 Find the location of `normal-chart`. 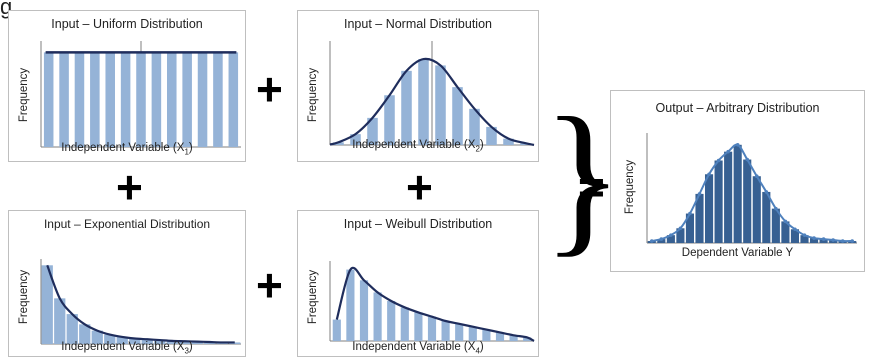

normal-chart is located at coordinates (432, 94).